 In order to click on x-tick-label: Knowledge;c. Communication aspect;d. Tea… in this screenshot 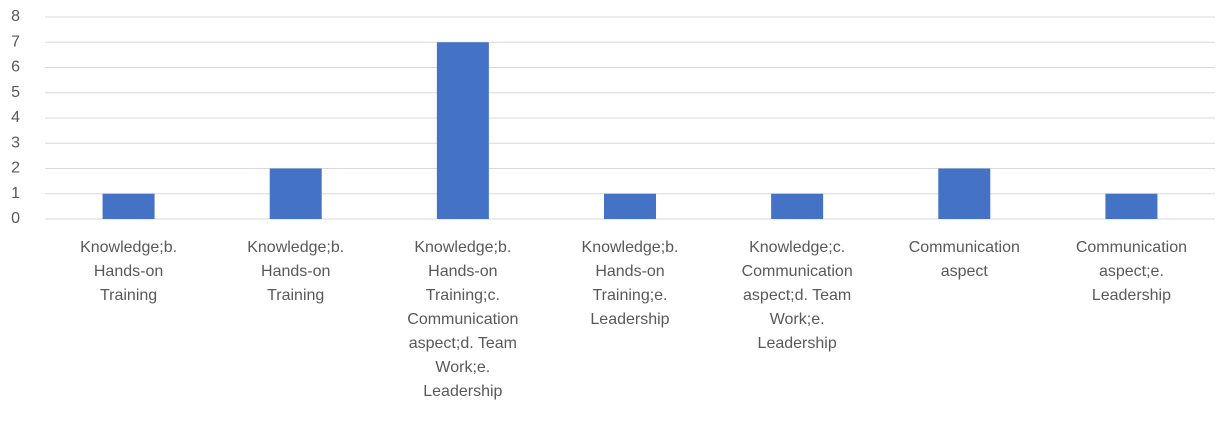, I will do `click(797, 295)`.